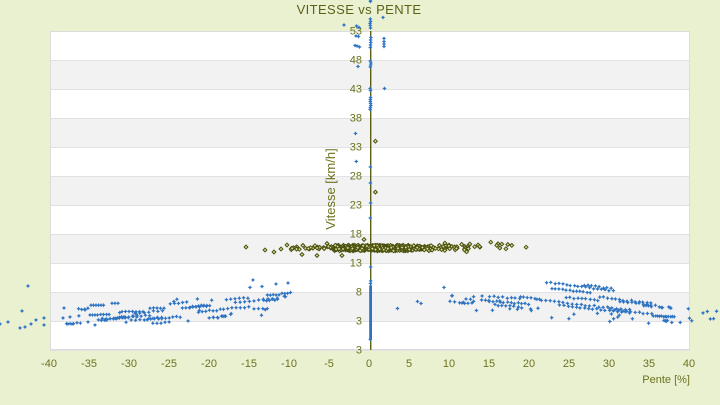 Image resolution: width=720 pixels, height=405 pixels. What do you see at coordinates (356, 148) in the screenshot?
I see `svg-text: 33` at bounding box center [356, 148].